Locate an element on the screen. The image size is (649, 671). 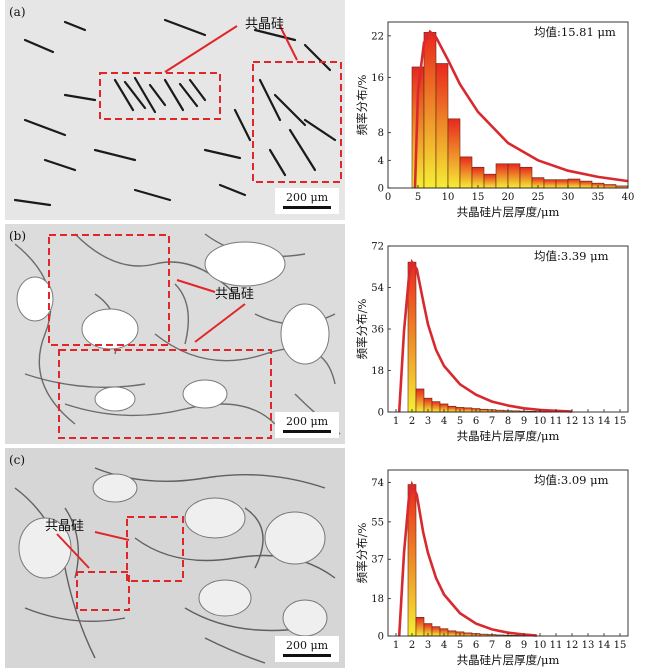
panel-label: (a) is located at coordinates (17, 12).